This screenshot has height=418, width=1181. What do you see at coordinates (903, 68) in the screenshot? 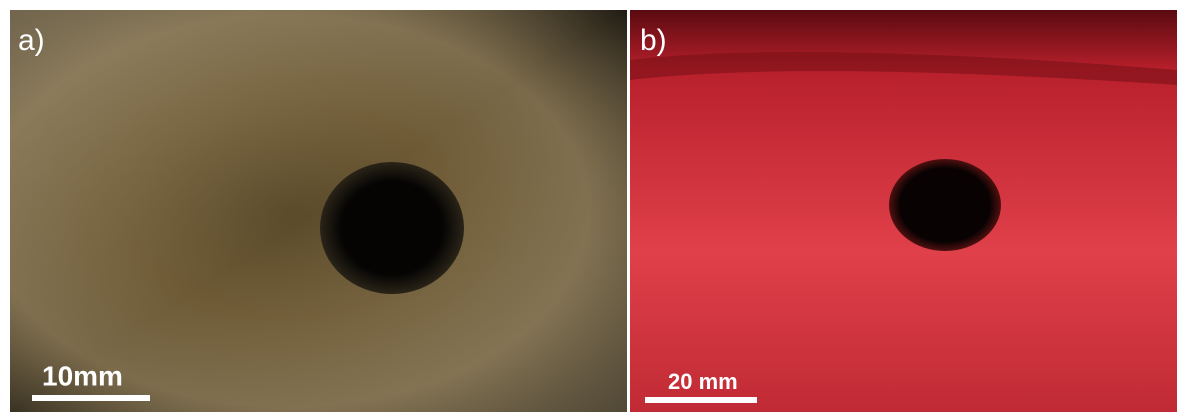
I see `ridge-shadow` at bounding box center [903, 68].